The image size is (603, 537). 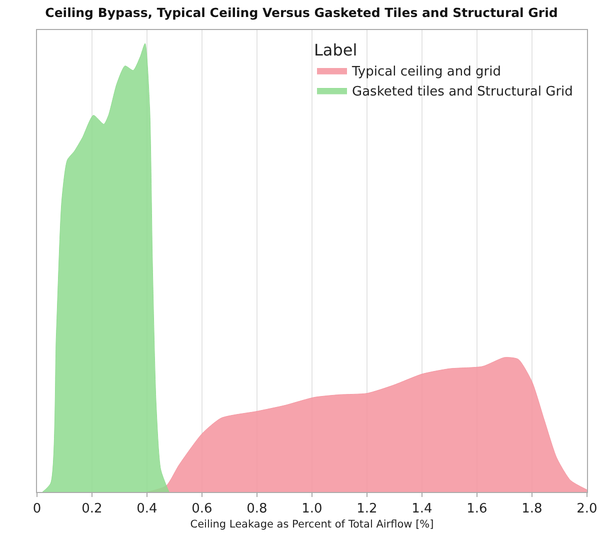 I want to click on x-tick-label: 2.0, so click(x=587, y=509).